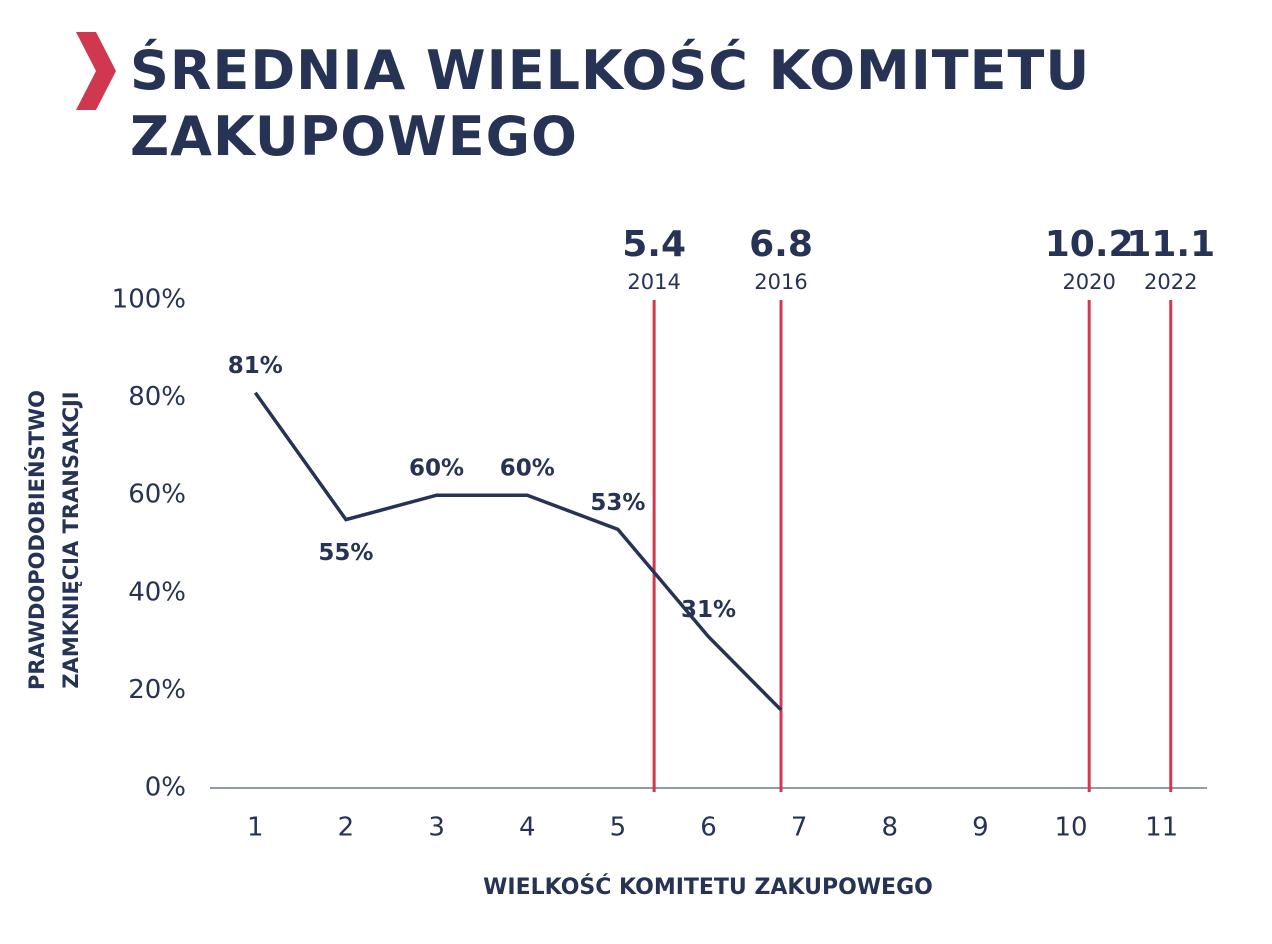  I want to click on x-tick-label: 3, so click(436, 828).